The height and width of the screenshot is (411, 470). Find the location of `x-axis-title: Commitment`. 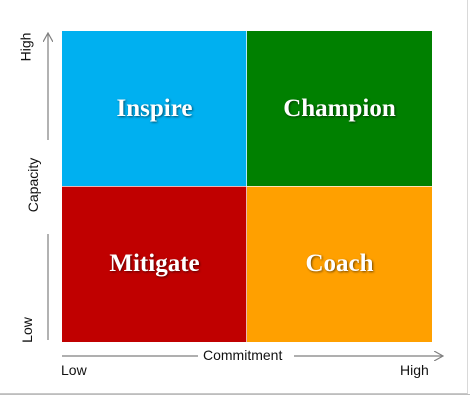

x-axis-title: Commitment is located at coordinates (243, 355).